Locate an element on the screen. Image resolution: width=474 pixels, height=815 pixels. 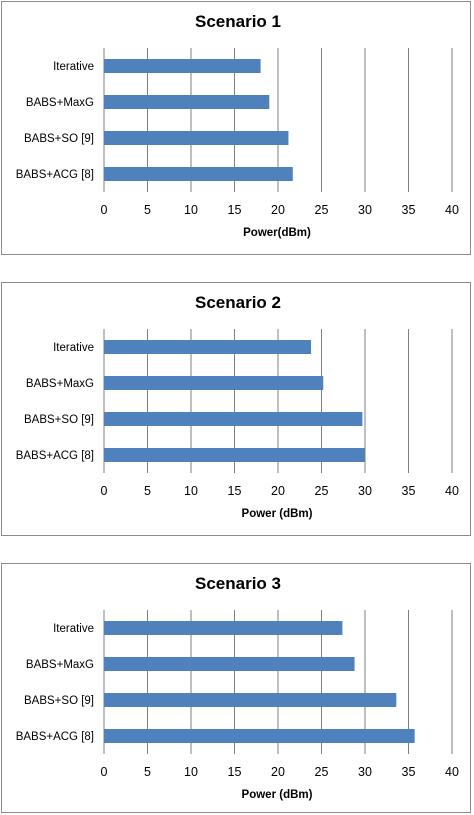
chart-title: Scenario 3 is located at coordinates (238, 583).